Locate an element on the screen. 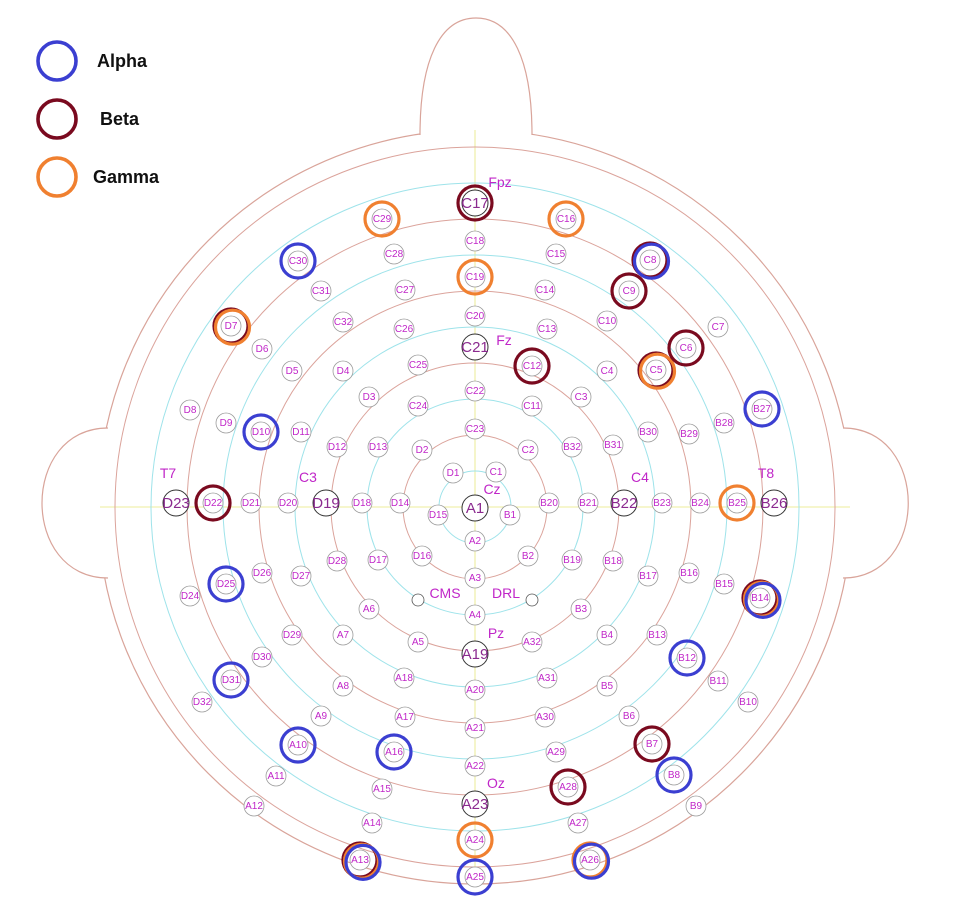  electrode-label: B24 is located at coordinates (700, 503).